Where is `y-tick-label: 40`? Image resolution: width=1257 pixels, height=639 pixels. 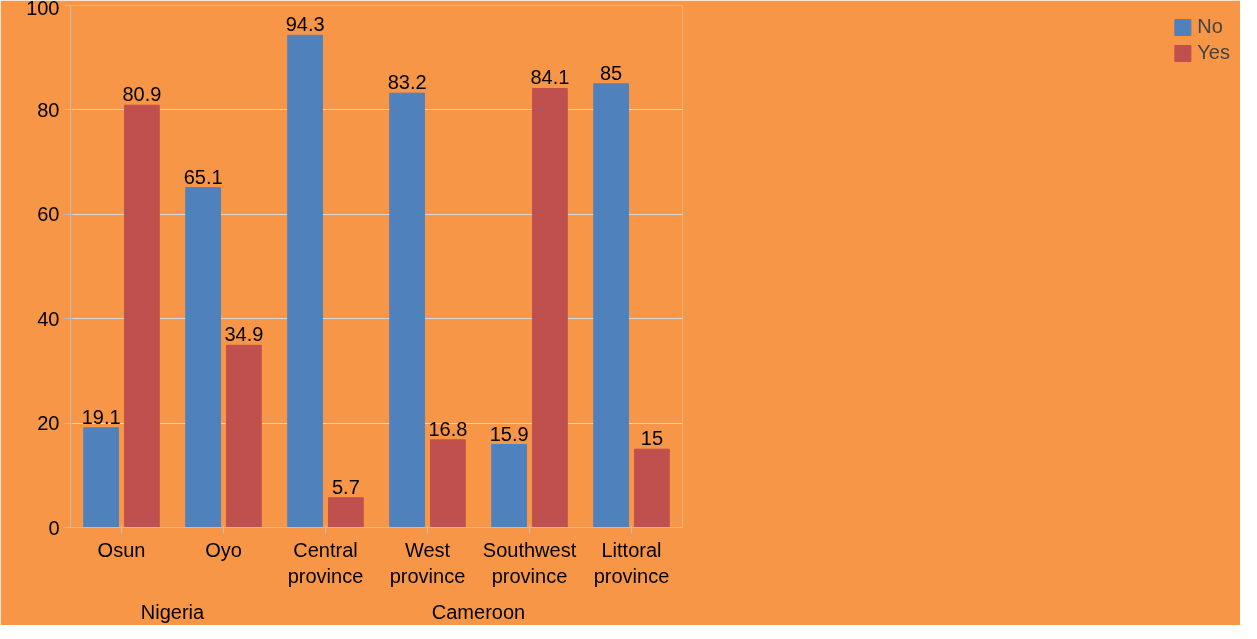 y-tick-label: 40 is located at coordinates (48, 318).